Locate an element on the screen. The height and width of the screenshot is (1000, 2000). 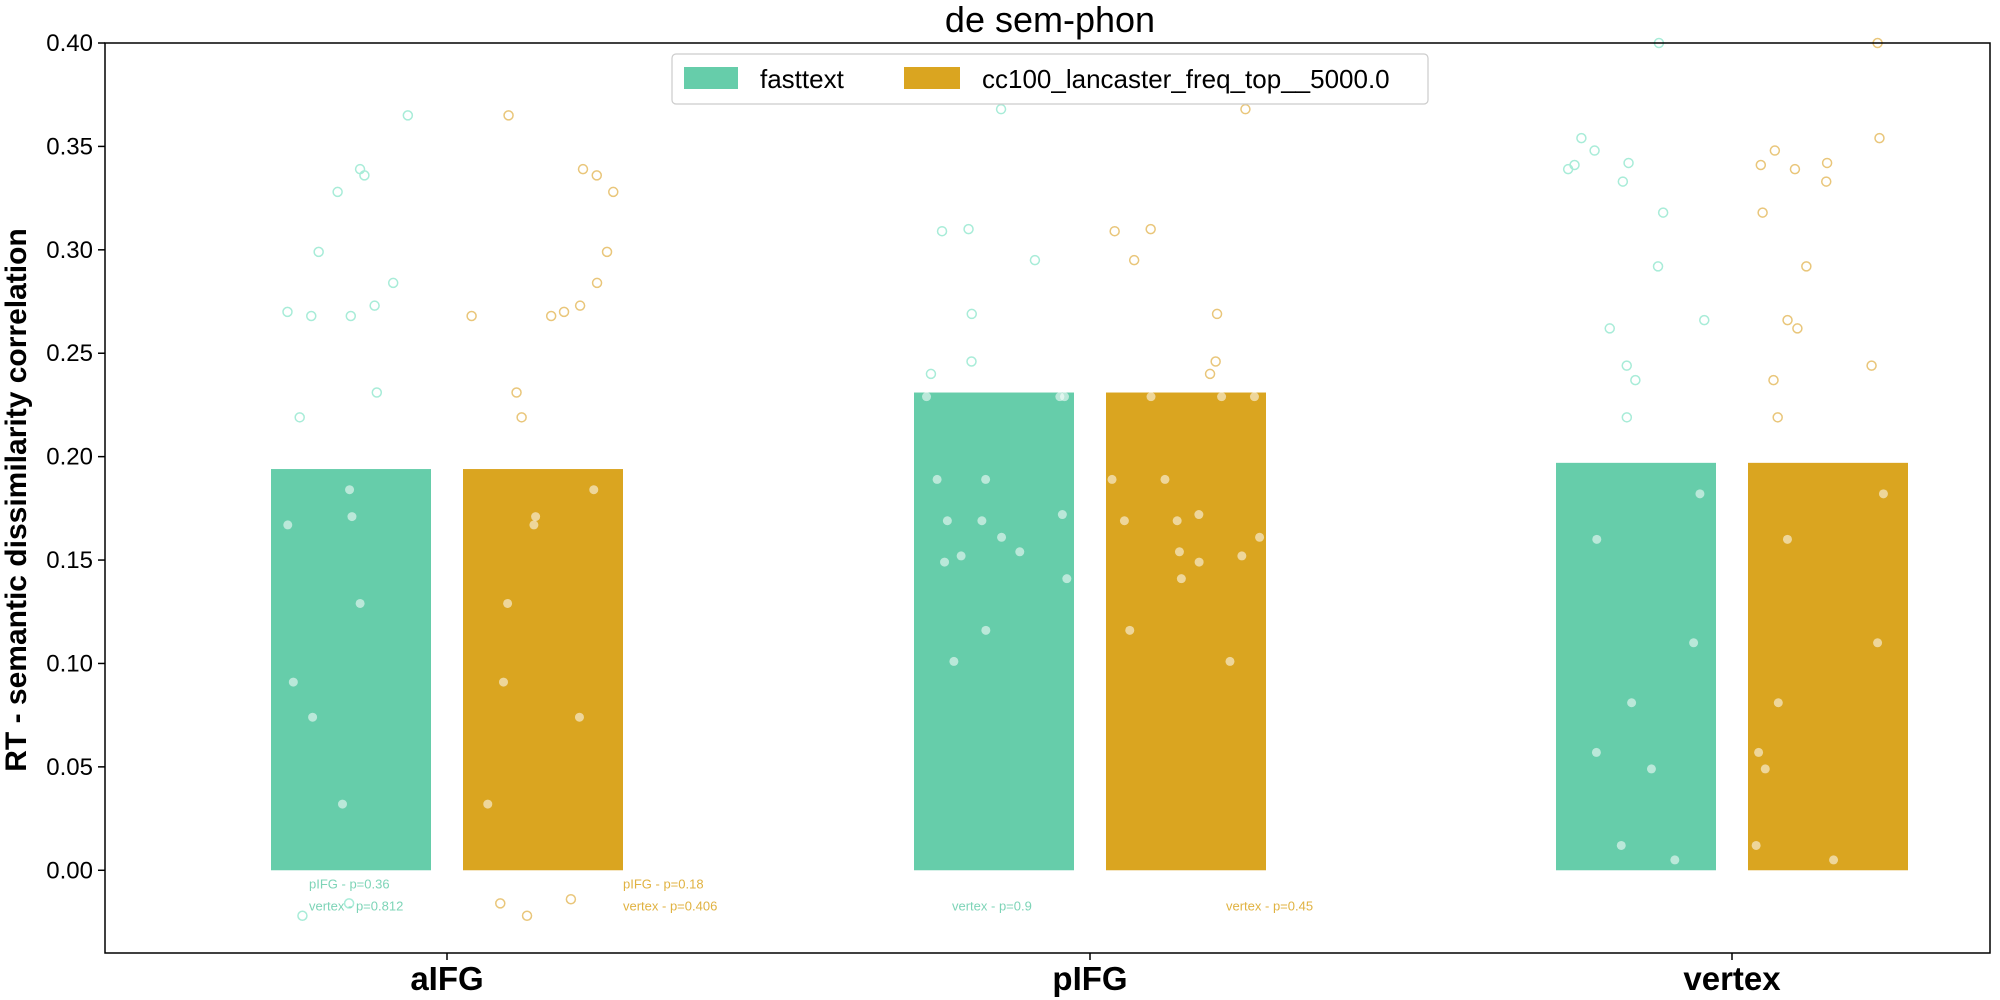
legend-swatch-fasttext is located at coordinates (711, 78).